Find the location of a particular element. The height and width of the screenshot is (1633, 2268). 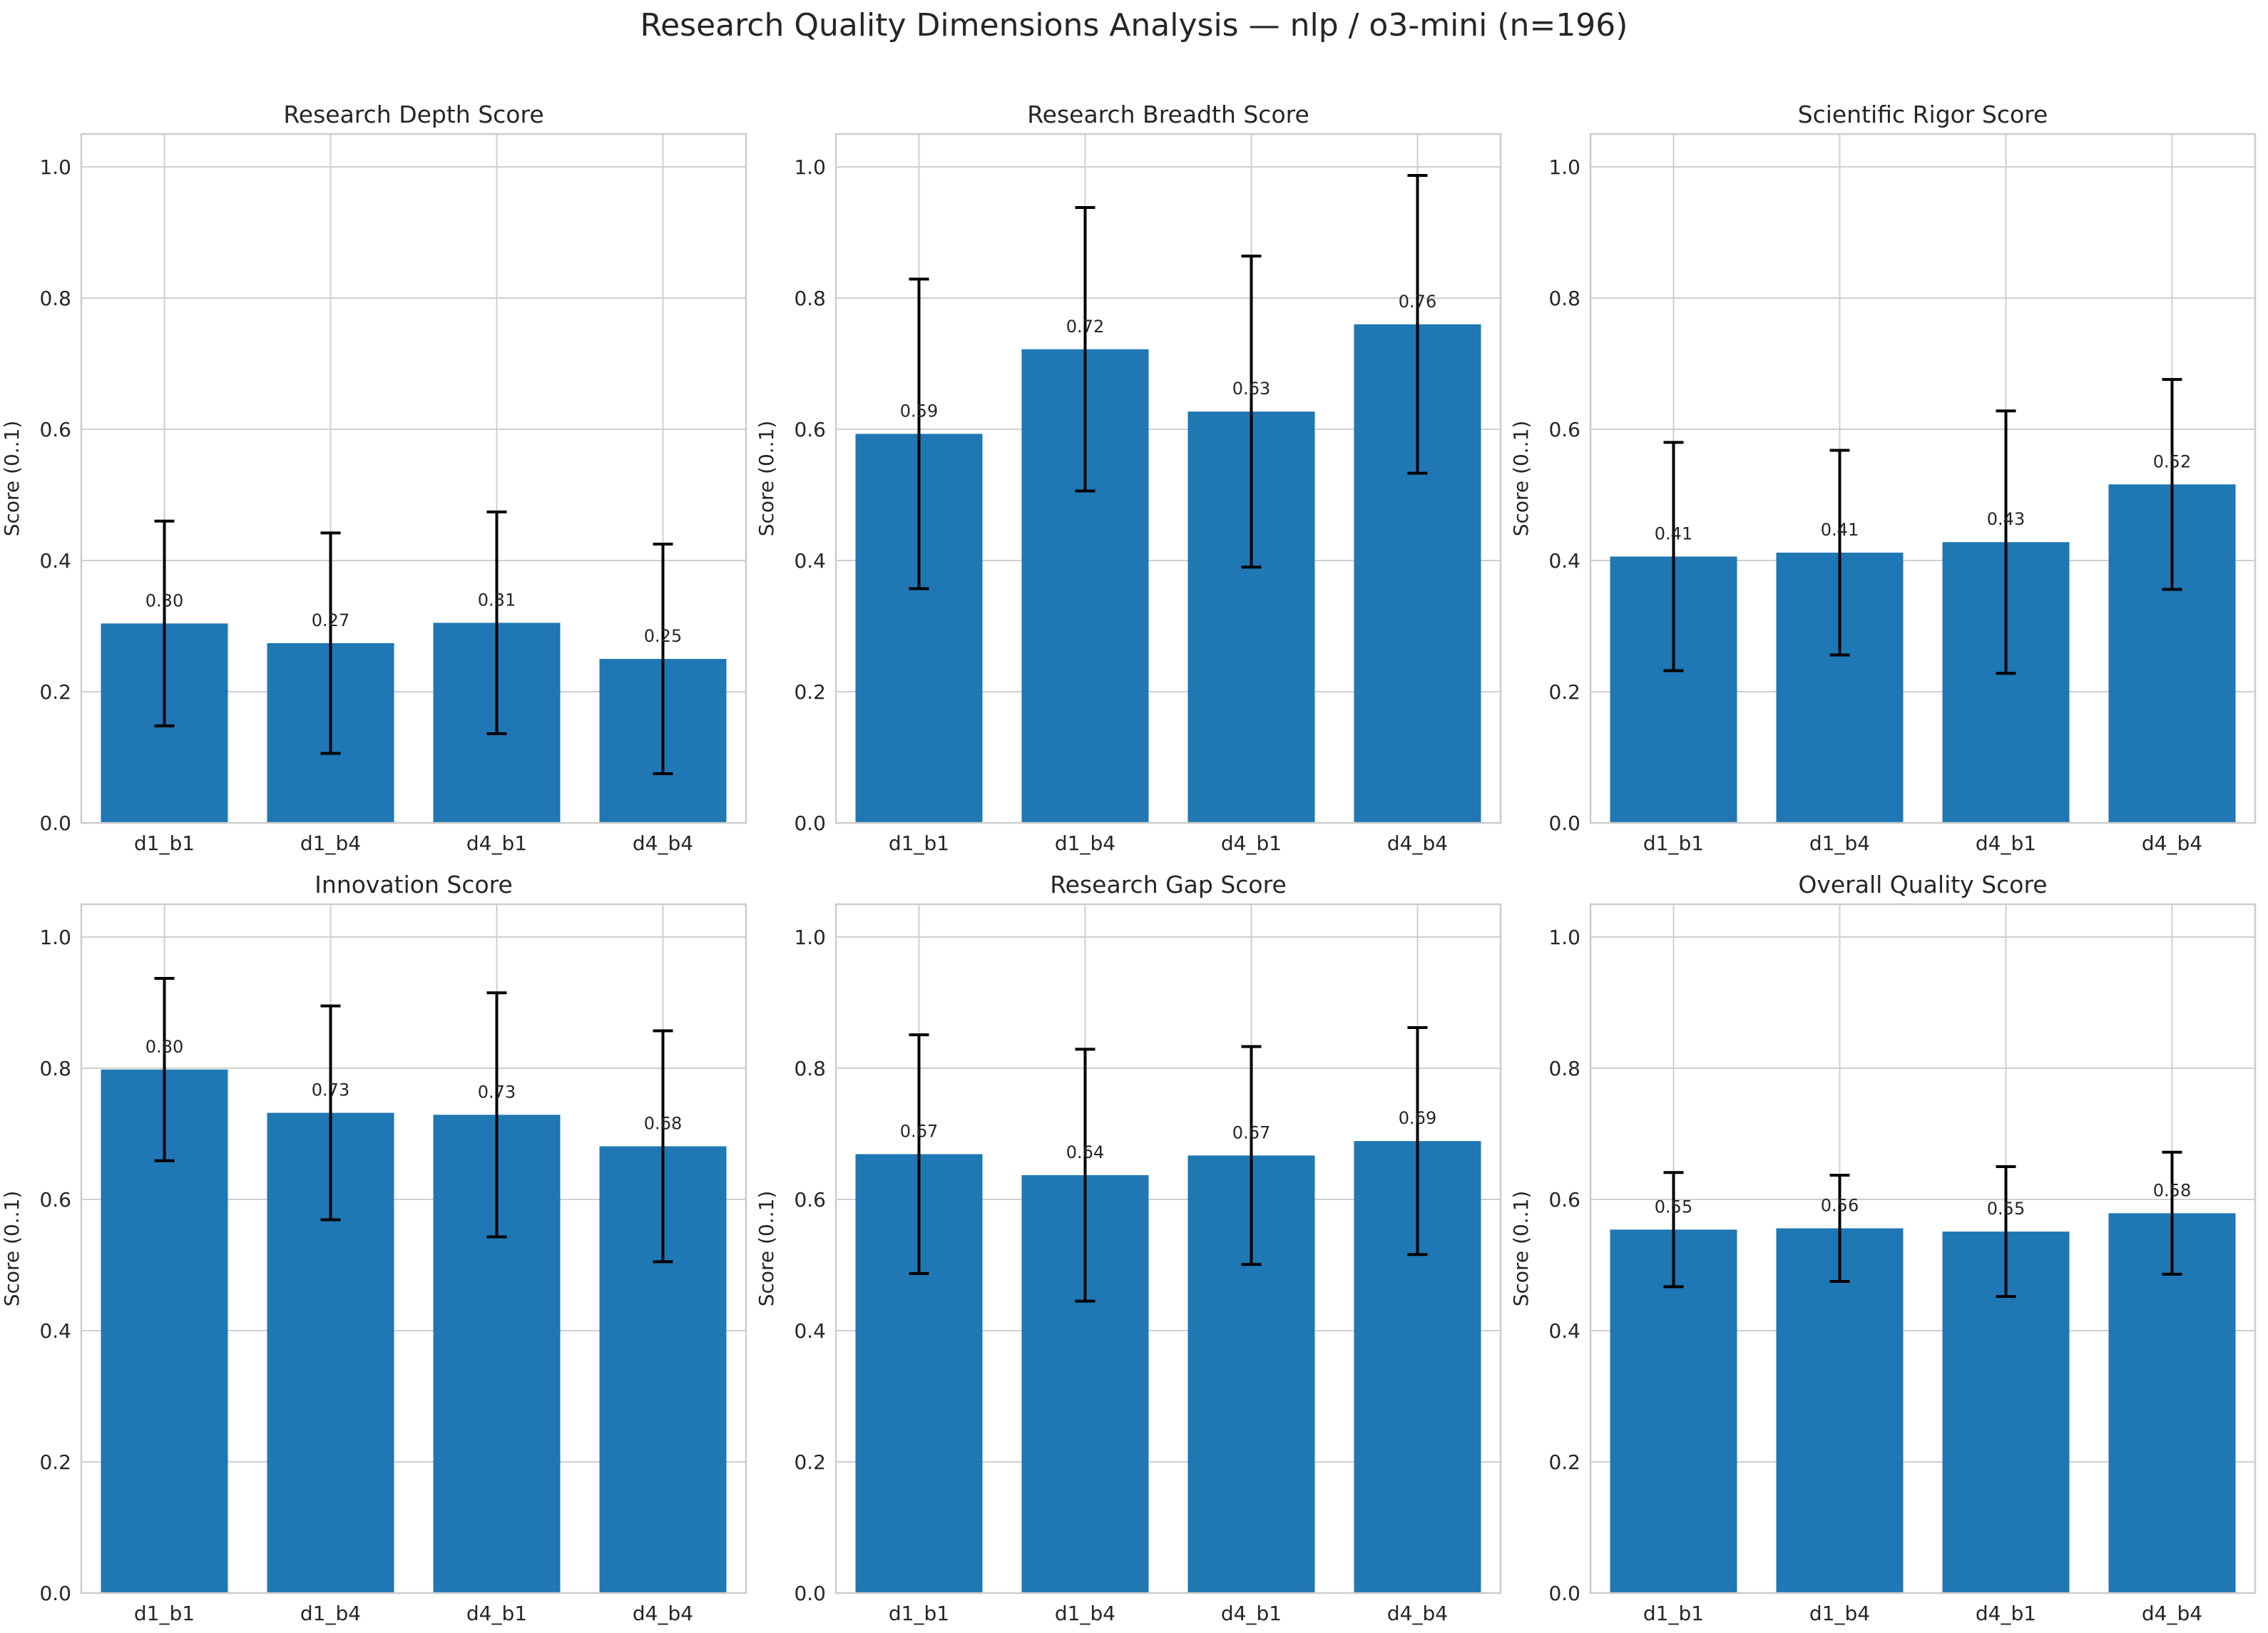

subplot-title: Research Breadth Score is located at coordinates (1168, 114).